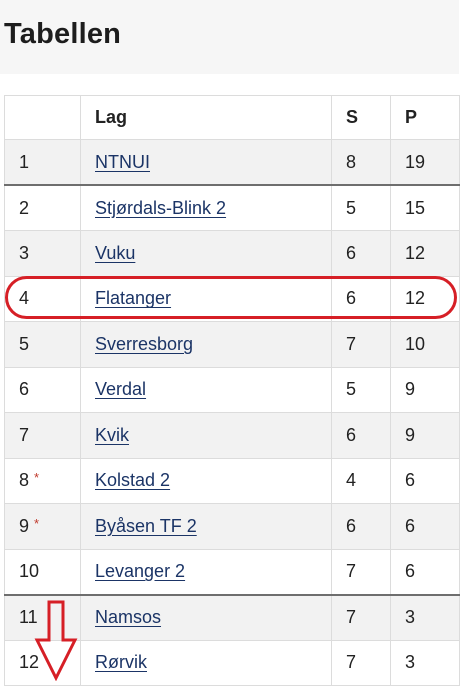 This screenshot has width=462, height=686. I want to click on table-row: 12 Rørvik 7 3, so click(232, 662).